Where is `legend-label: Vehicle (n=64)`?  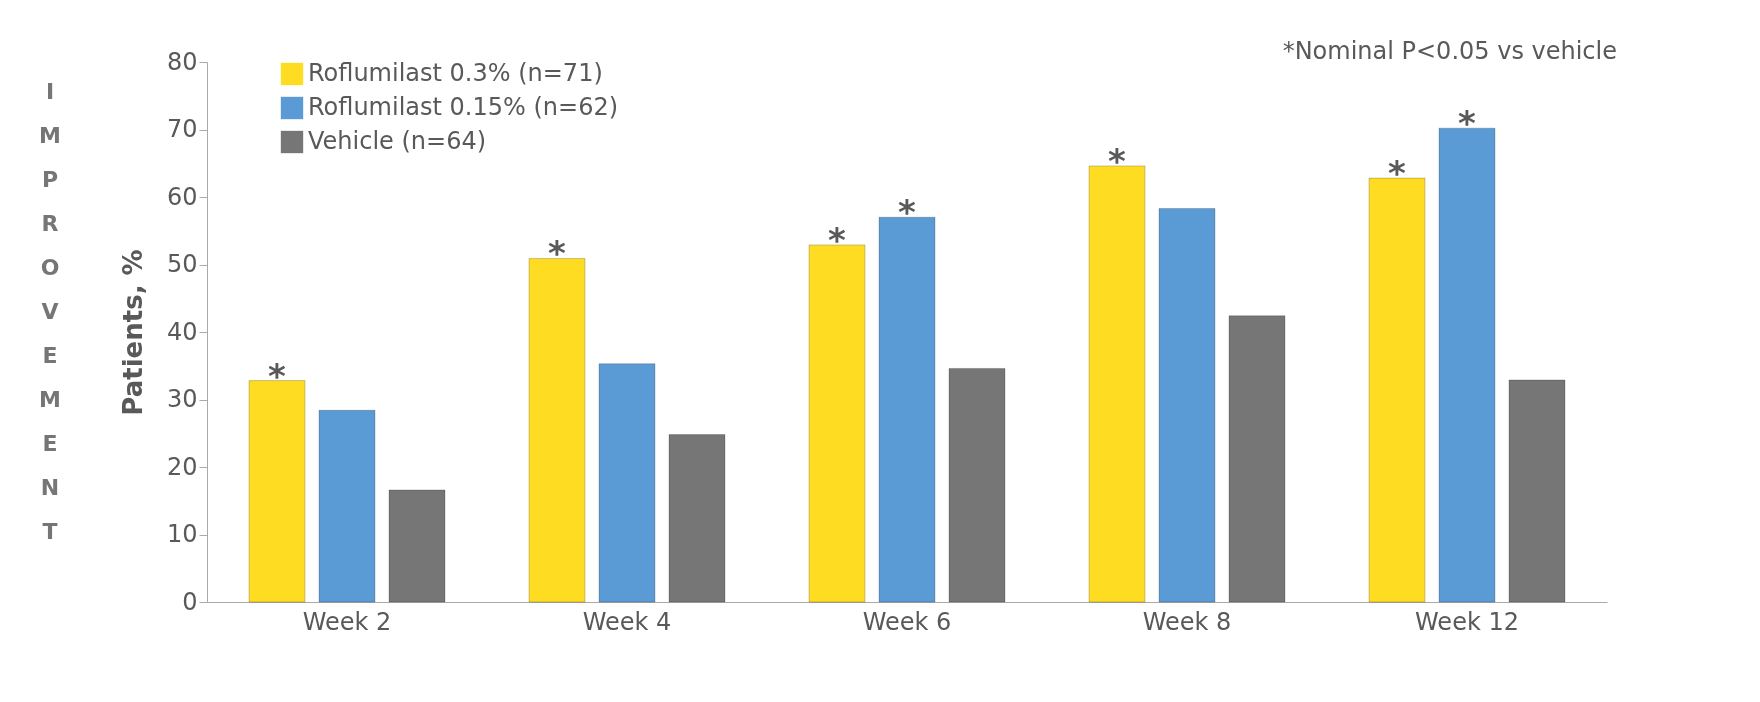
legend-label: Vehicle (n=64) is located at coordinates (397, 141).